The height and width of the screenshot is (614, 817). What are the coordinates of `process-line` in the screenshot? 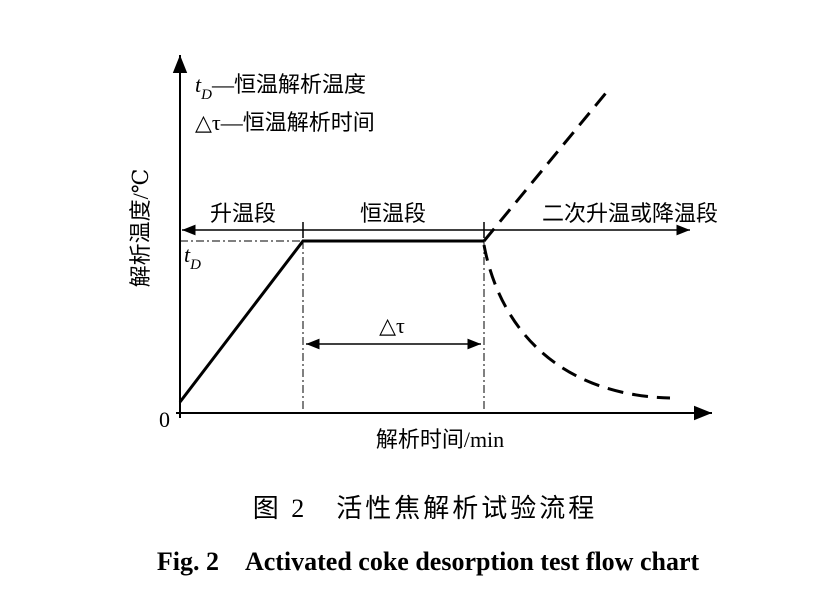 It's located at (331, 321).